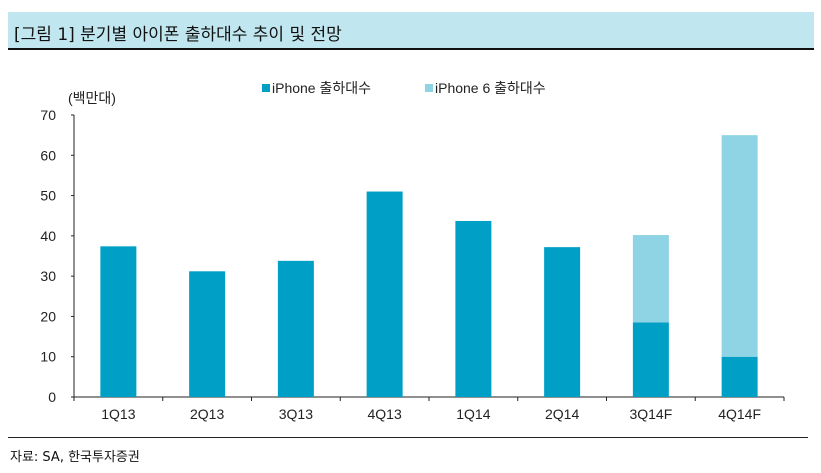 The height and width of the screenshot is (473, 821). Describe the element at coordinates (562, 414) in the screenshot. I see `x-tick-label: 2Q14` at that location.